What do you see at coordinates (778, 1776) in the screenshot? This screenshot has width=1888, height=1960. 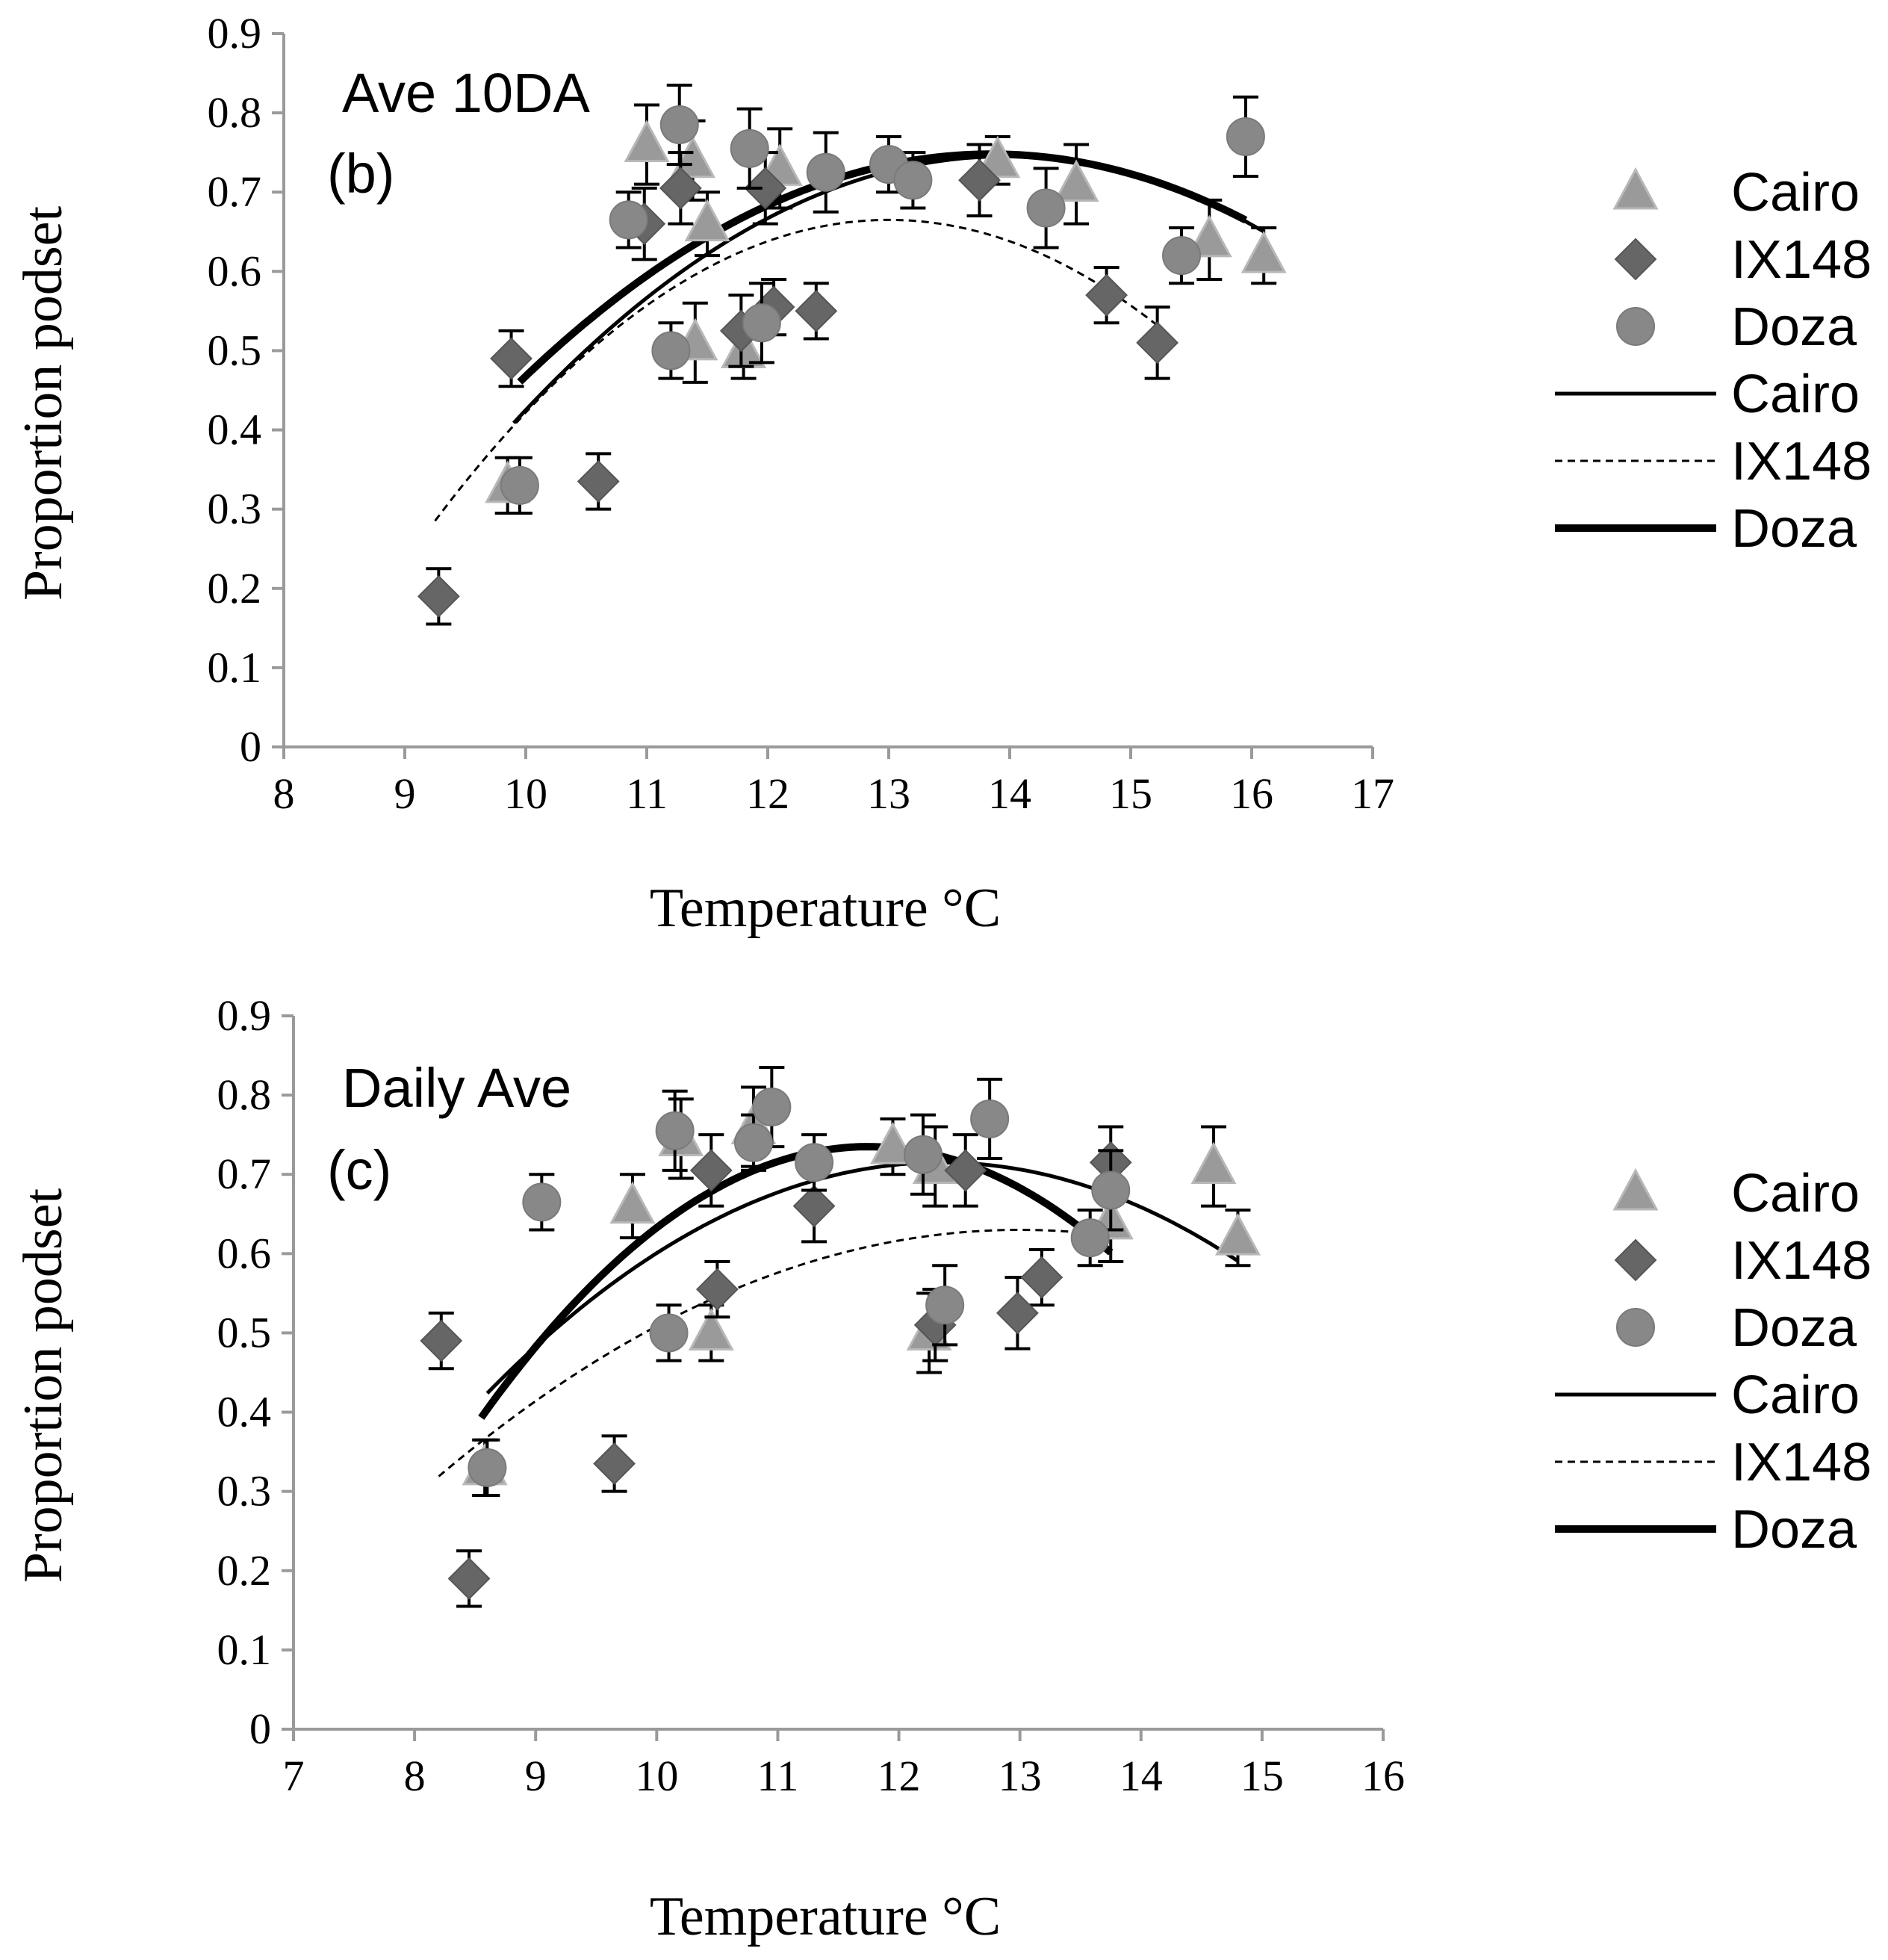 I see `panel-c-x-tick-label: 11` at bounding box center [778, 1776].